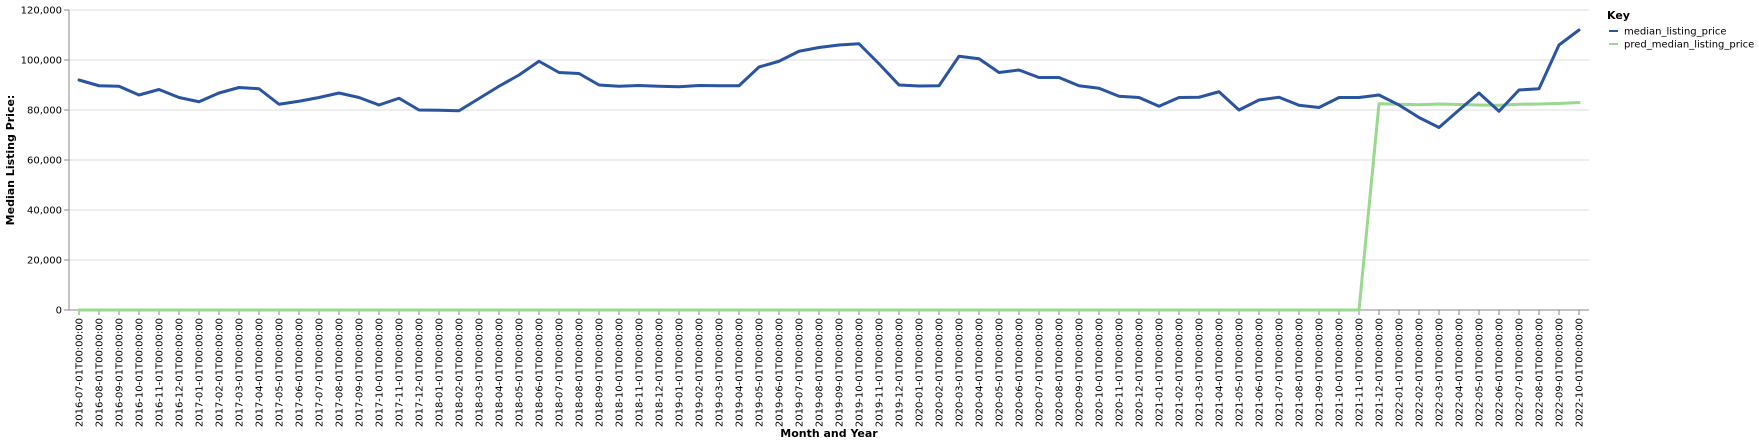  Describe the element at coordinates (1520, 372) in the screenshot. I see `x-tick-label: 2022-07-01T00:00:00` at that location.